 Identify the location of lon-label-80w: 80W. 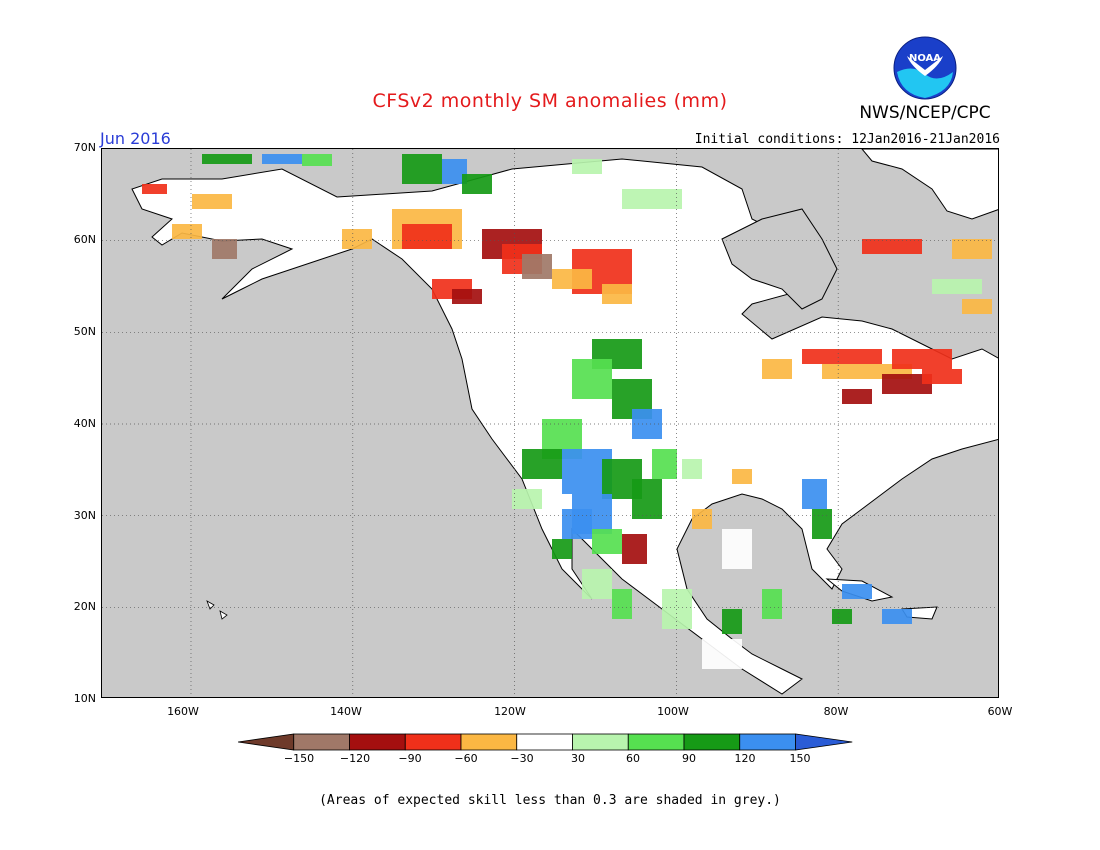
(836, 711).